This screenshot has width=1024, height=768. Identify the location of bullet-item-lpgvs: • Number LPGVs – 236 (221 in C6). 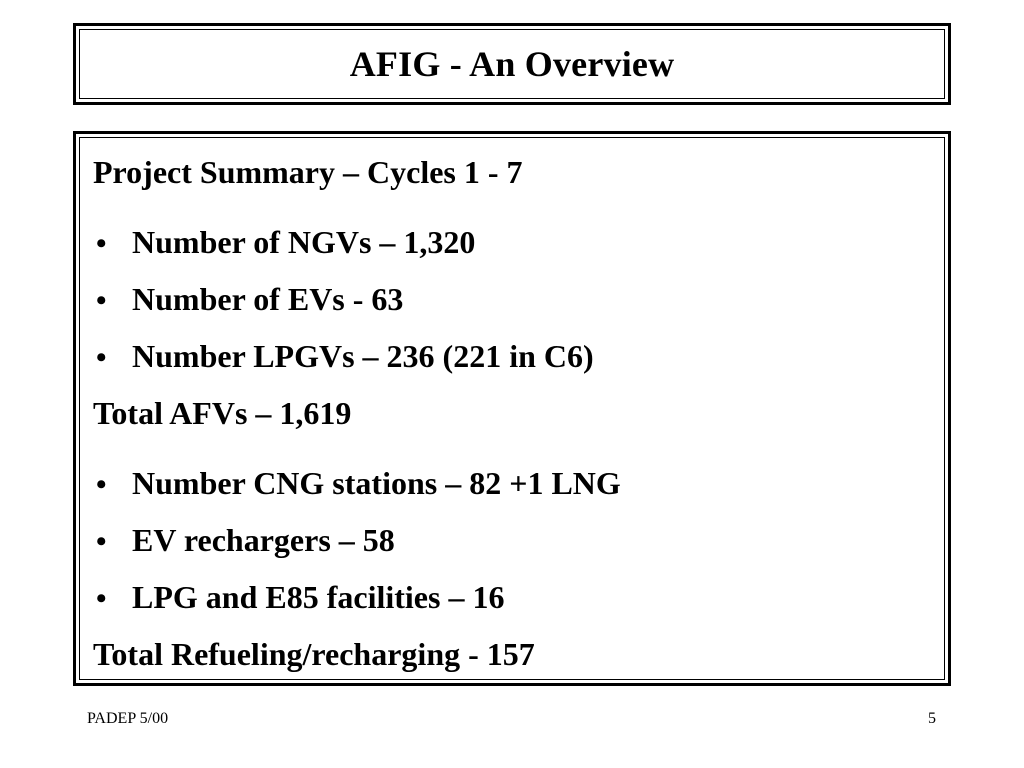
(345, 356).